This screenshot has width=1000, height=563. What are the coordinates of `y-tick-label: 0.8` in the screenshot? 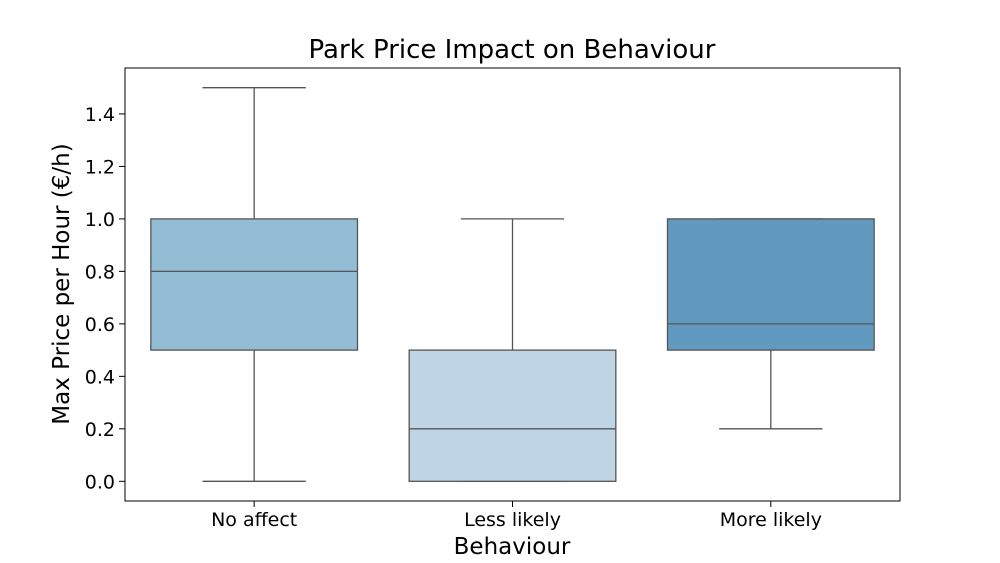 It's located at (100, 272).